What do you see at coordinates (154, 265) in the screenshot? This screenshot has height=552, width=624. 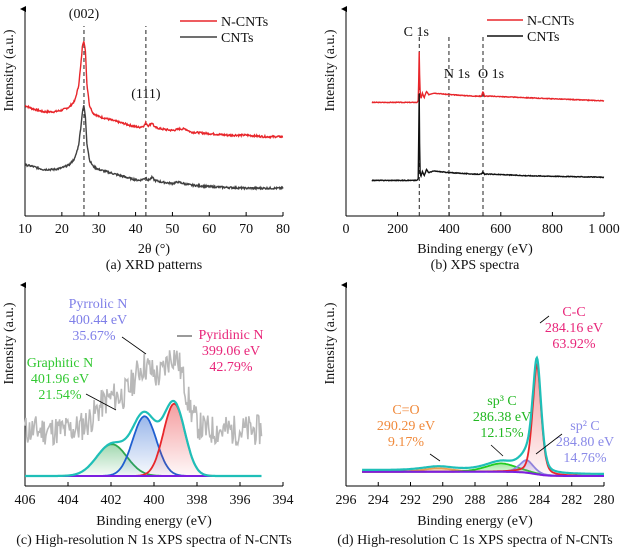 I see `panel-caption: (a) XRD patterns` at bounding box center [154, 265].